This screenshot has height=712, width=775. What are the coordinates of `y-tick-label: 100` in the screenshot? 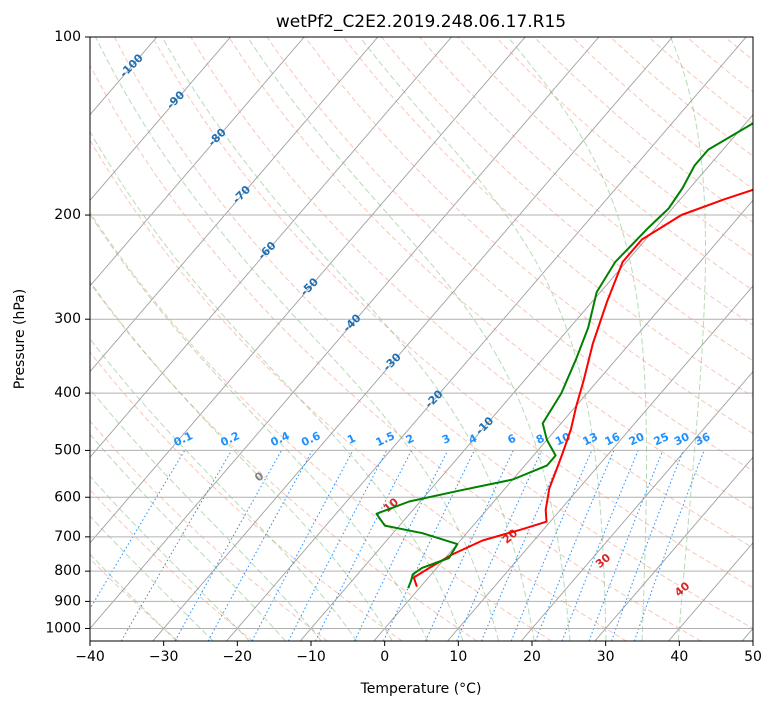 It's located at (67, 37).